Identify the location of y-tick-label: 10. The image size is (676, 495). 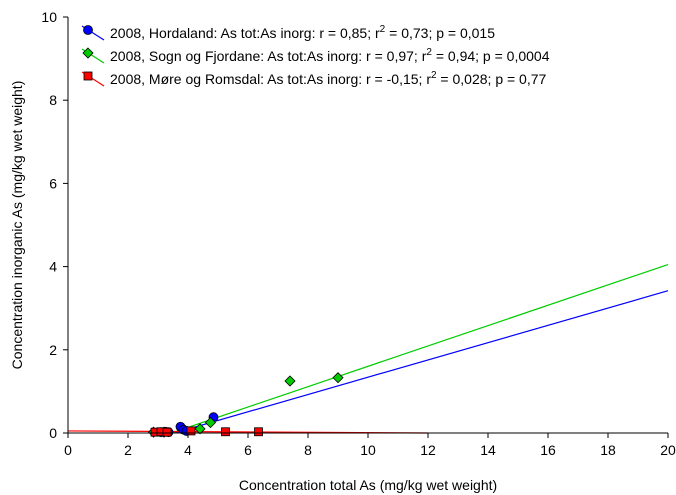
(49, 17).